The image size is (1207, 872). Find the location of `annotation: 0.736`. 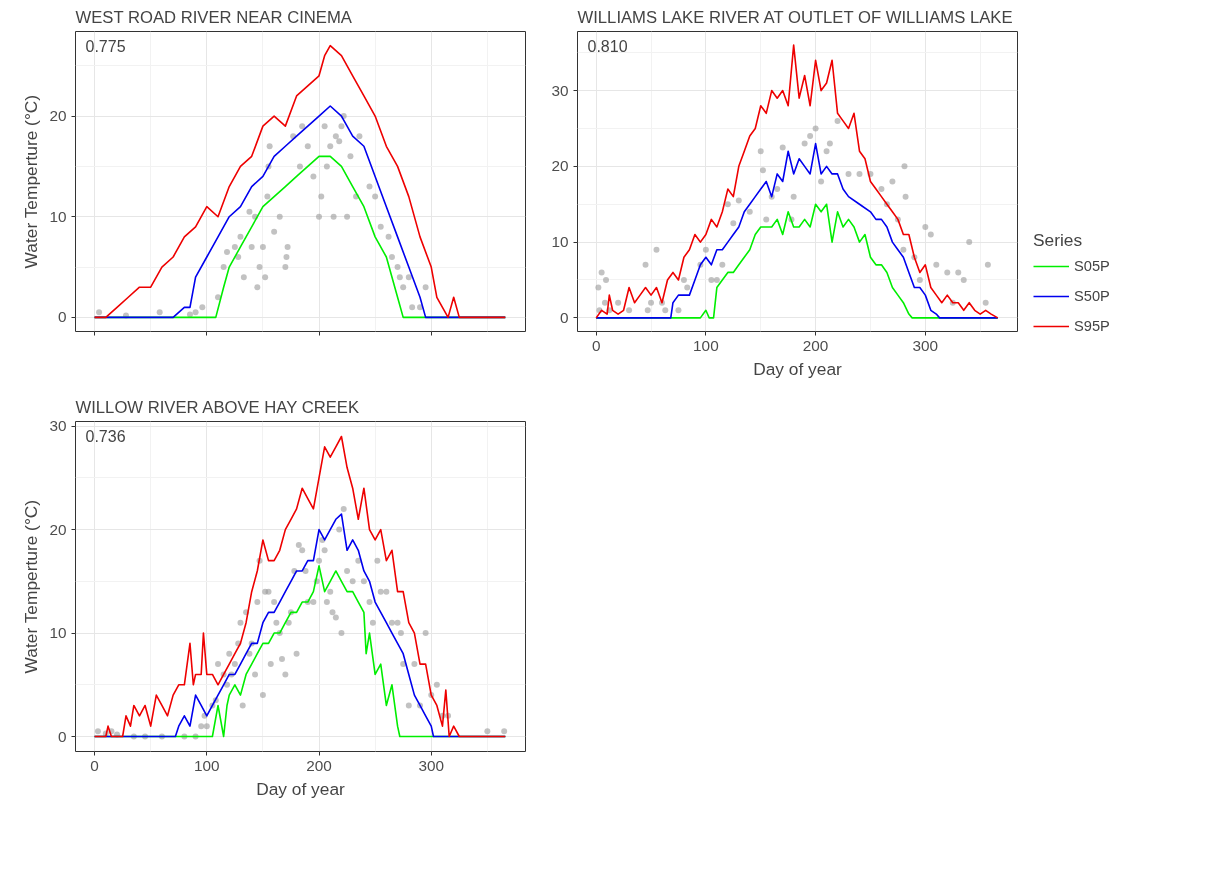

annotation: 0.736 is located at coordinates (105, 436).